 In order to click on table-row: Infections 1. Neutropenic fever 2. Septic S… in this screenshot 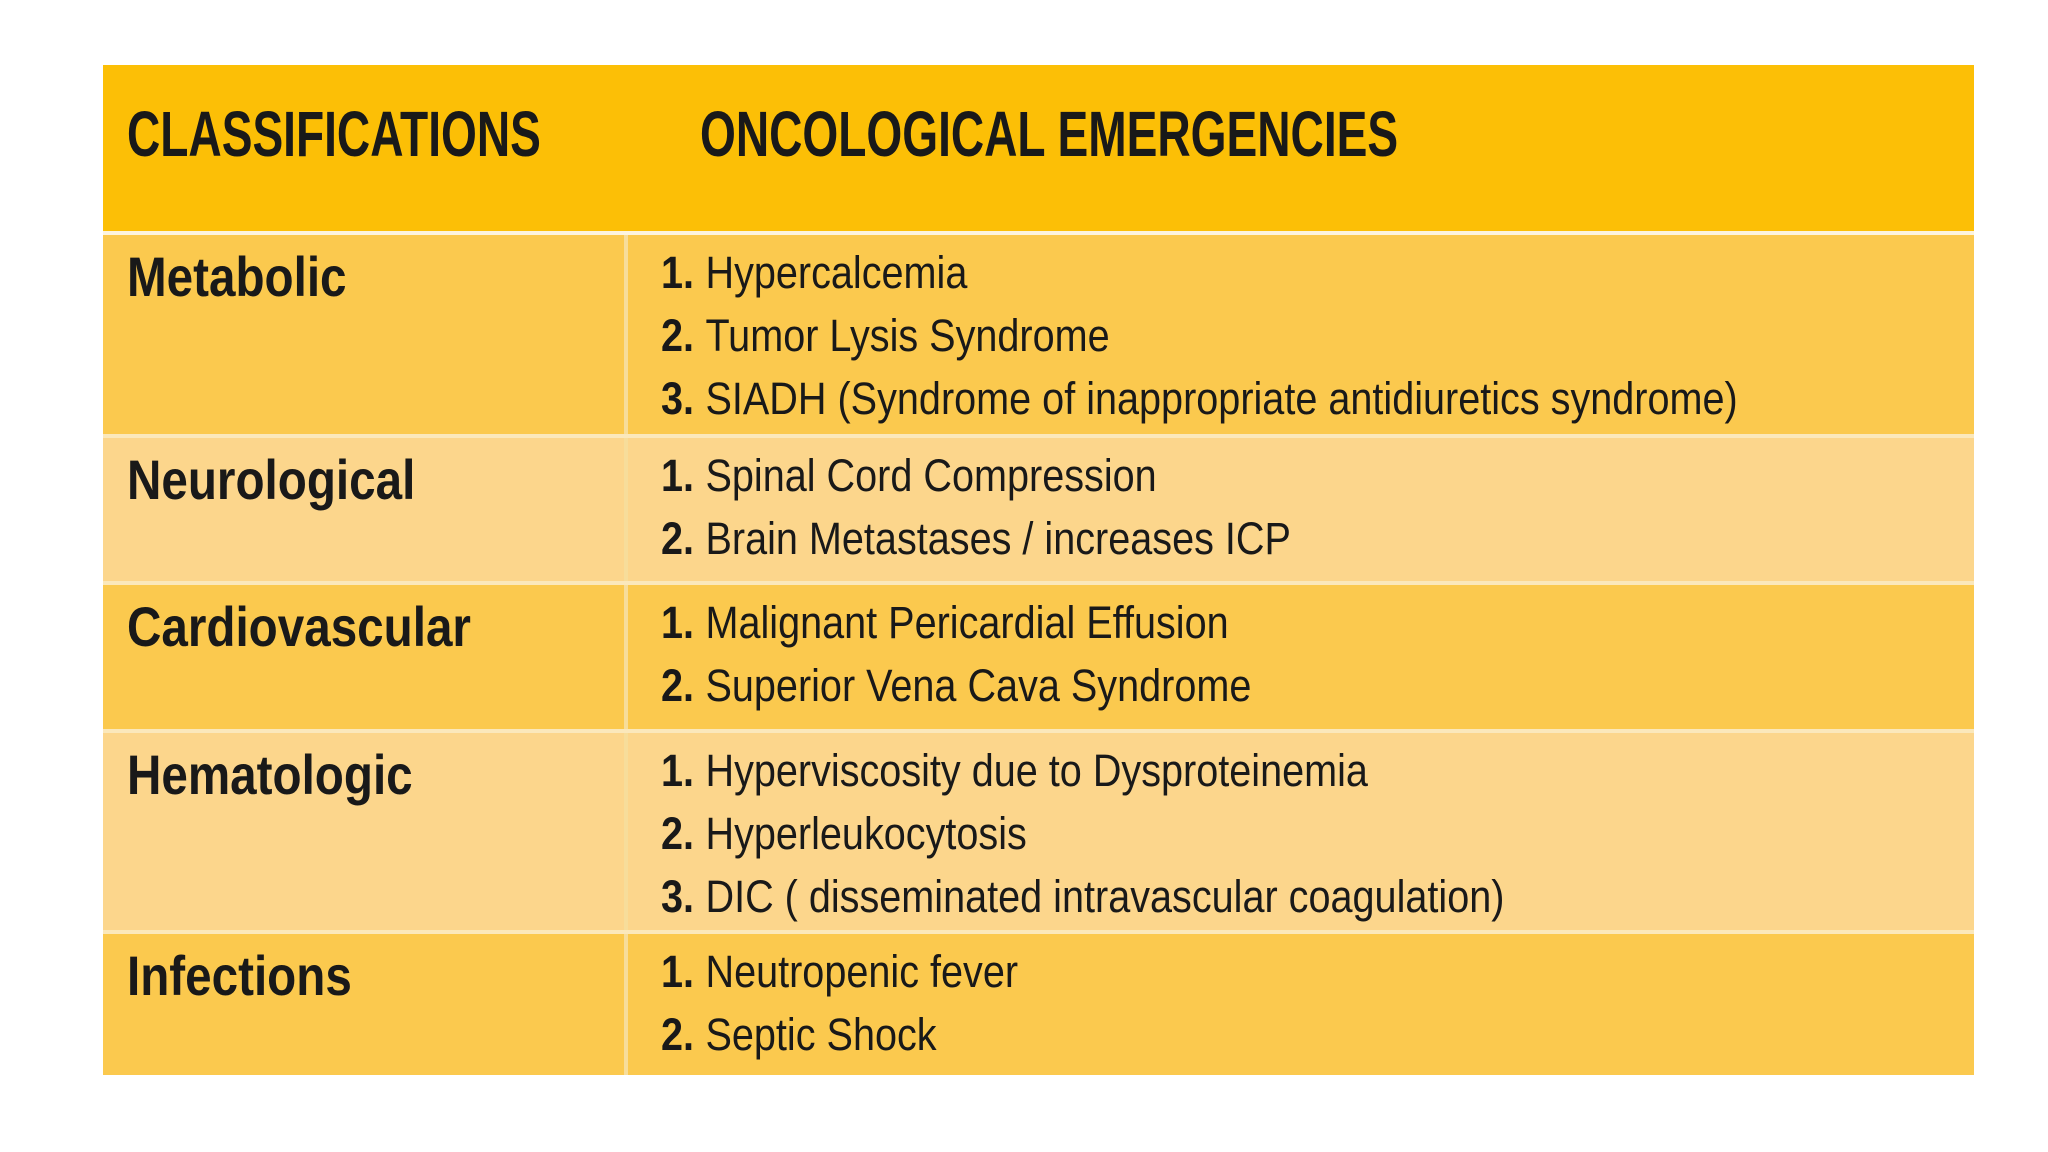, I will do `click(1038, 1002)`.